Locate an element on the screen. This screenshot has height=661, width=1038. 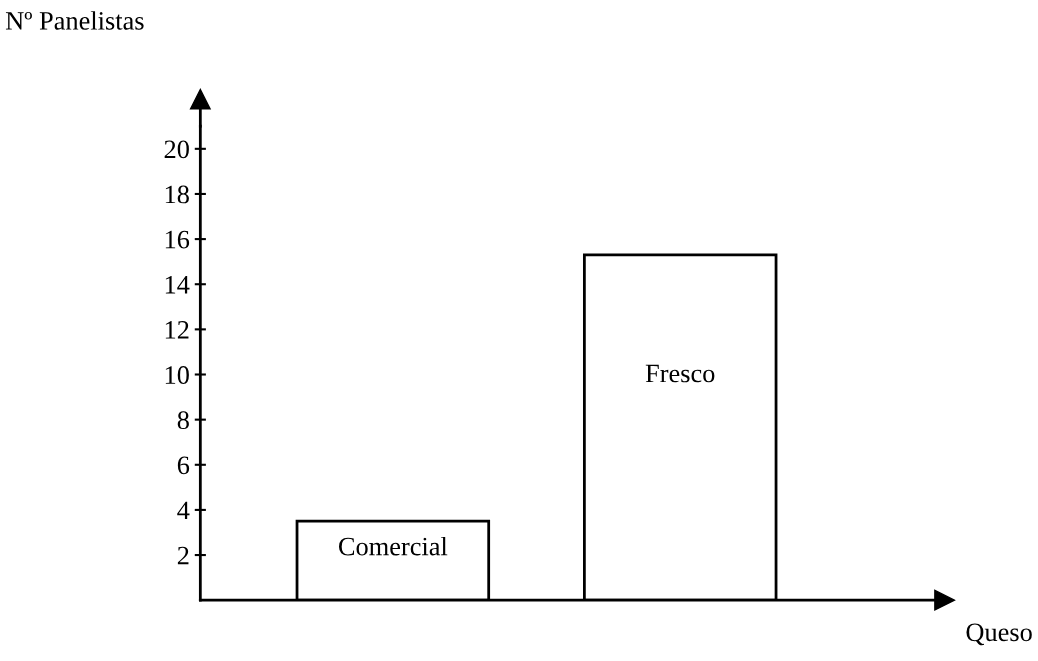
y-tick-label: 6 is located at coordinates (183, 465).